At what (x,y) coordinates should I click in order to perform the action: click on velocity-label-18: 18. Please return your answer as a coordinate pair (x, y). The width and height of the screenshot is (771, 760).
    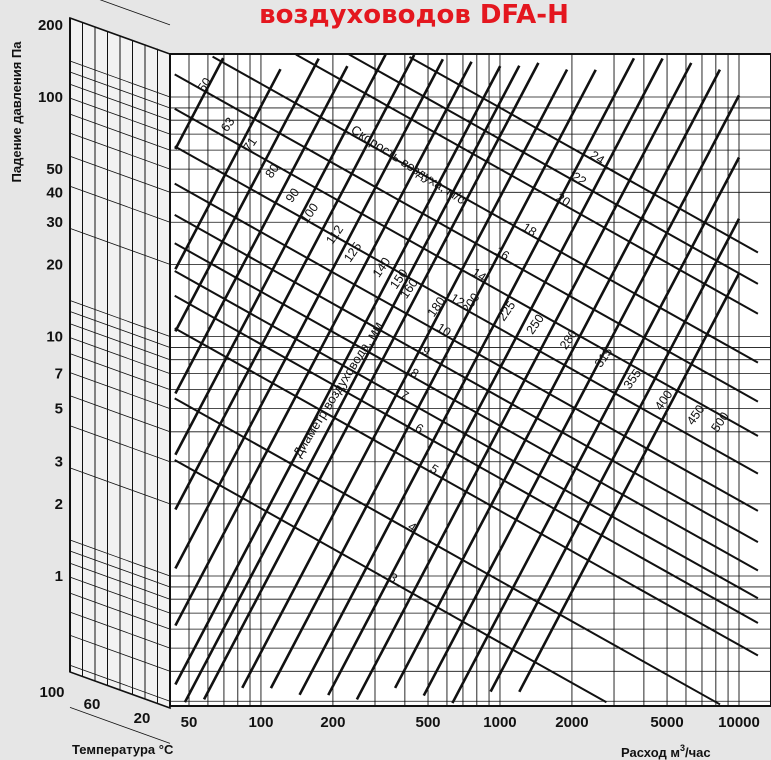
    Looking at the image, I should click on (529, 229).